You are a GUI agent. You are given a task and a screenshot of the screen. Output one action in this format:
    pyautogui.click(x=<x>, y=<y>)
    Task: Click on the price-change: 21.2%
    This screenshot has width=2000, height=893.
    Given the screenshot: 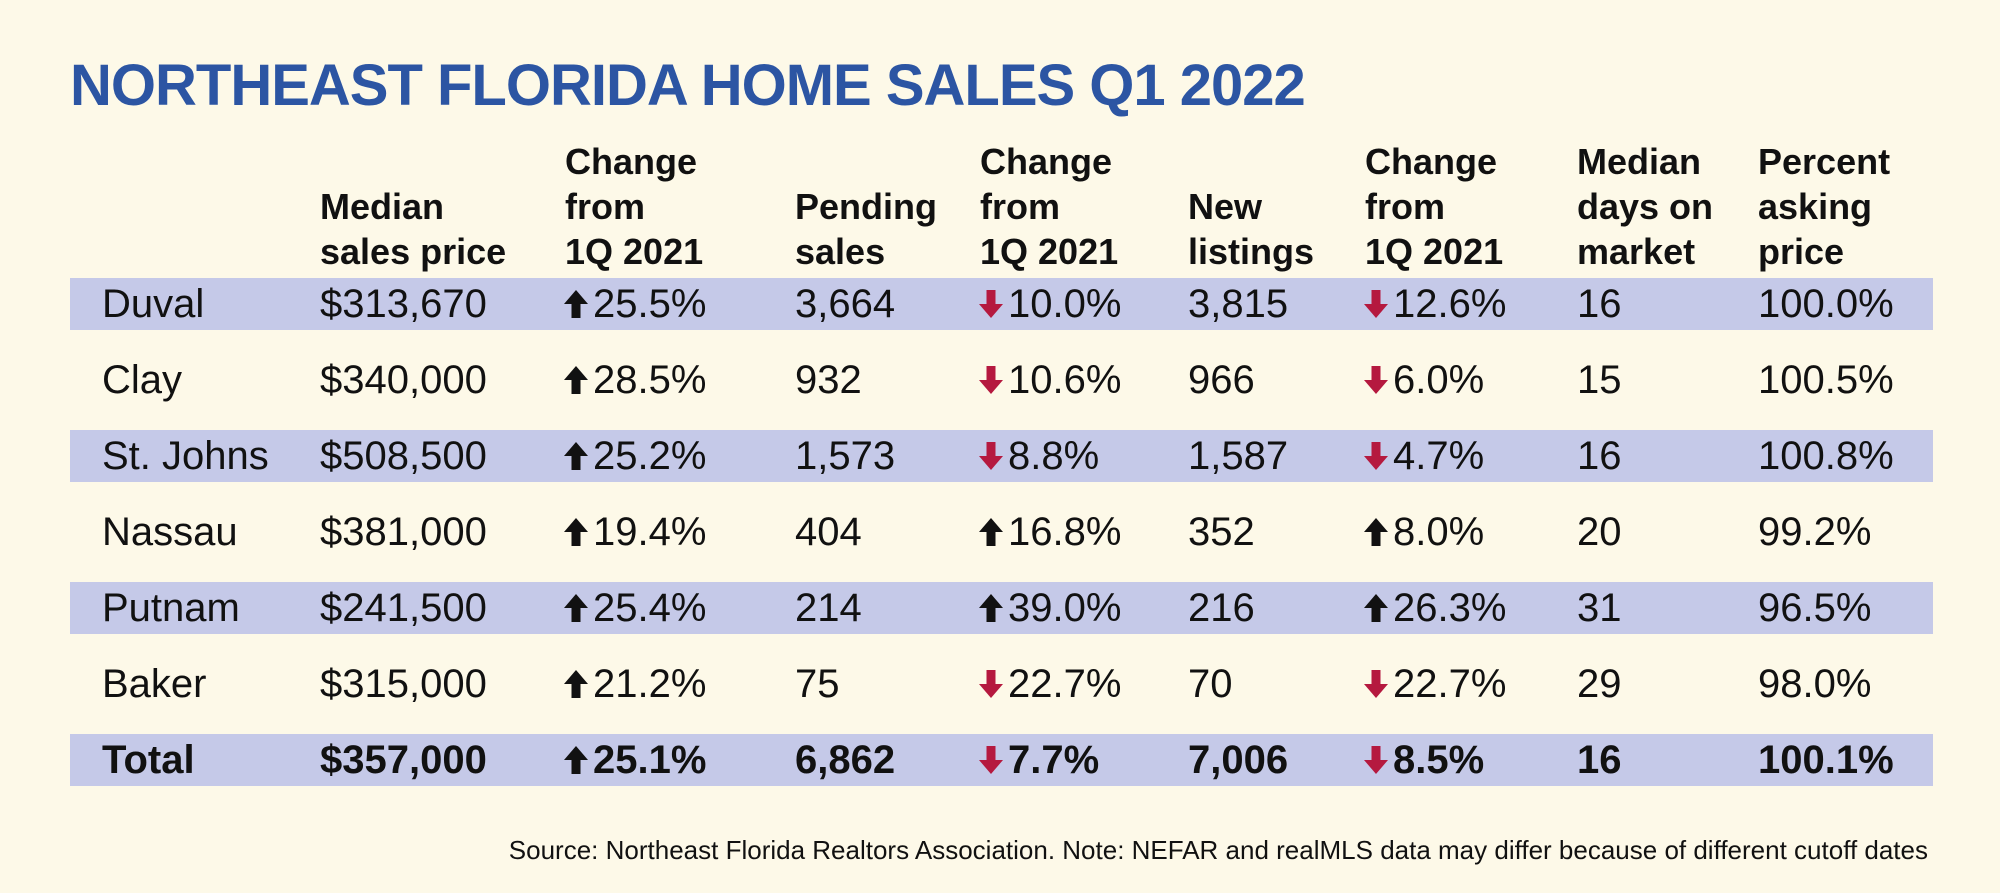 What is the action you would take?
    pyautogui.click(x=633, y=684)
    